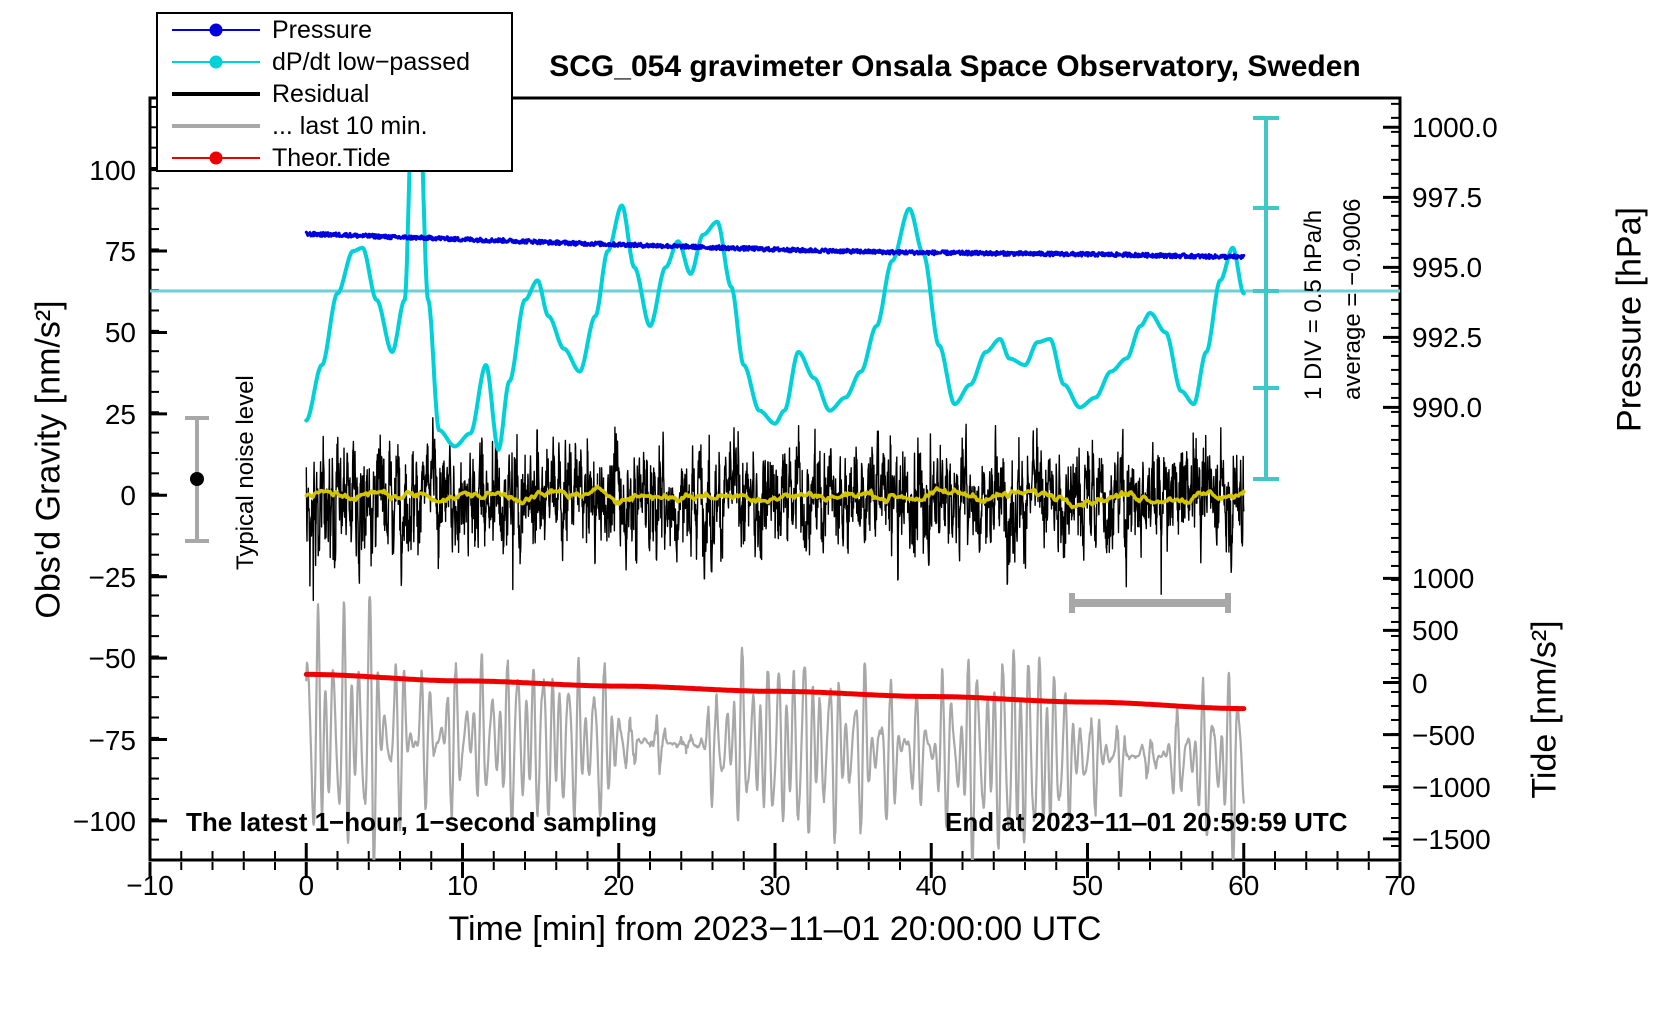 The image size is (1660, 1020). Describe the element at coordinates (1544, 709) in the screenshot. I see `y-axis-right-tide-title: Tide [nm/s²]` at that location.